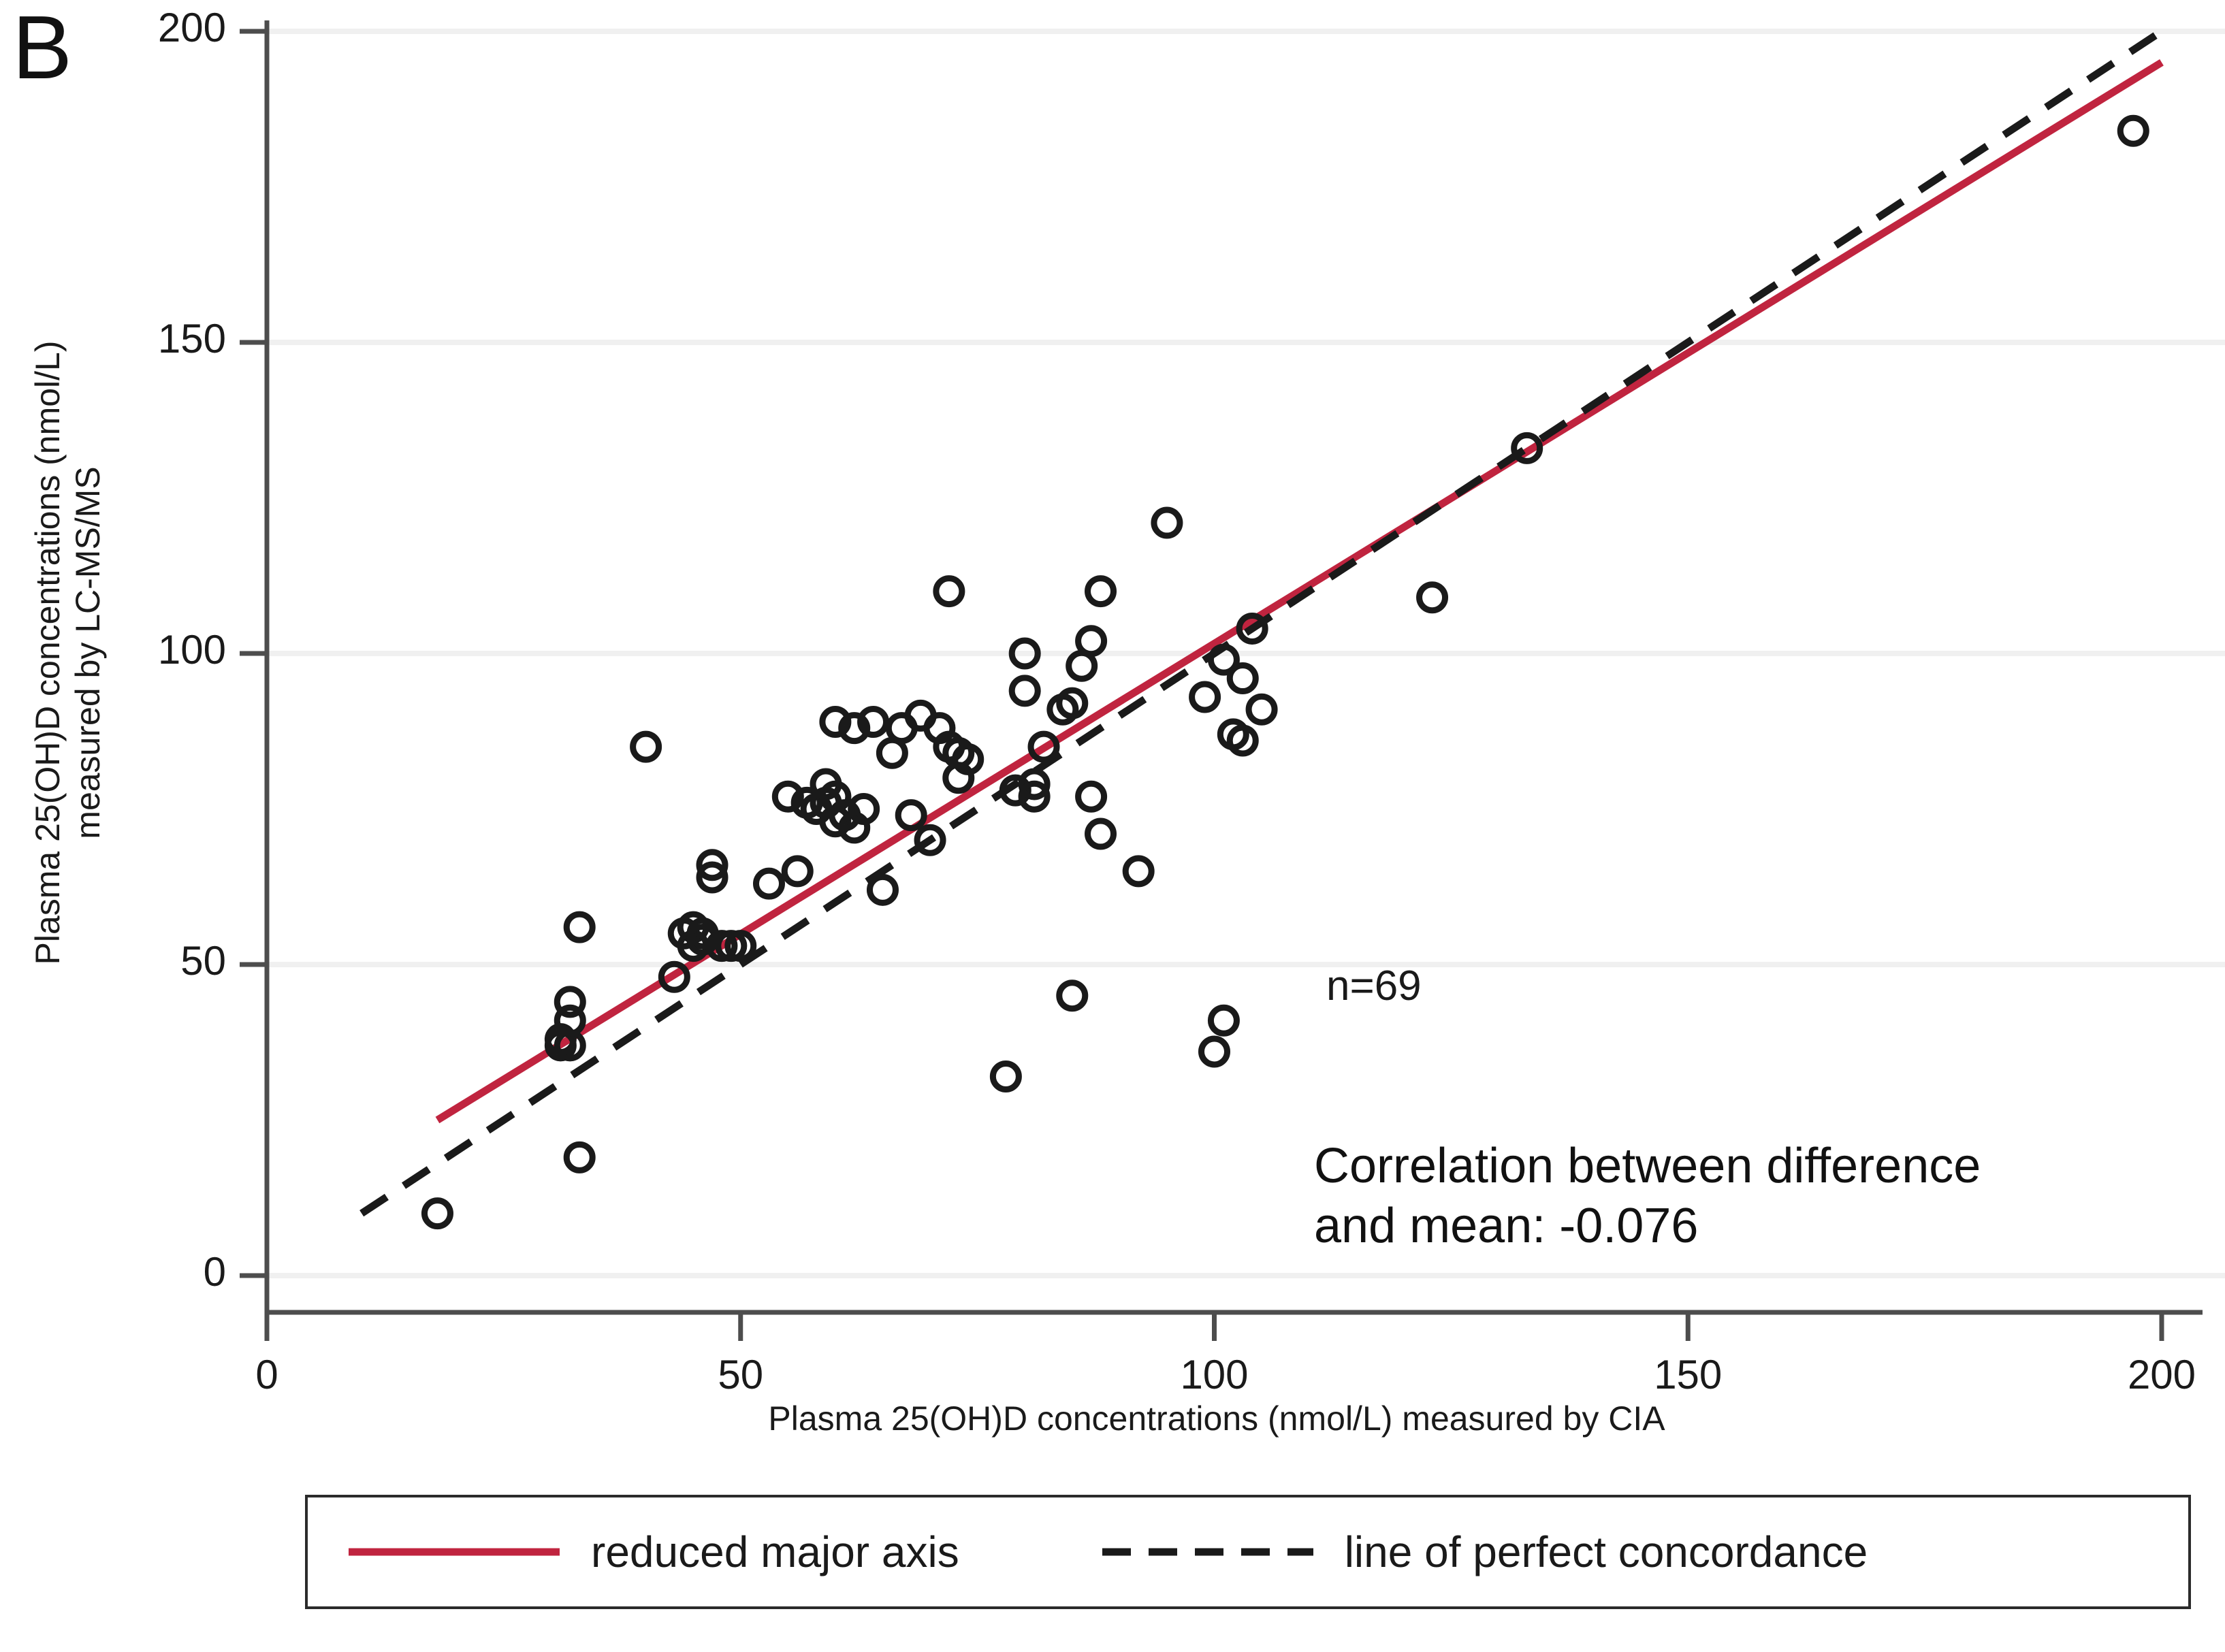 This screenshot has width=2225, height=1652. What do you see at coordinates (741, 1374) in the screenshot?
I see `x-tick-label-50: 50` at bounding box center [741, 1374].